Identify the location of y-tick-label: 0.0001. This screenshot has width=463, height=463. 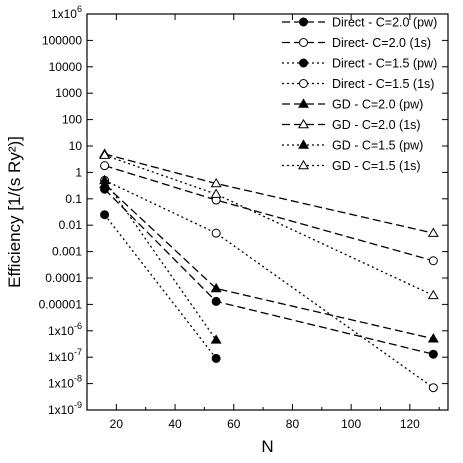
(63, 278).